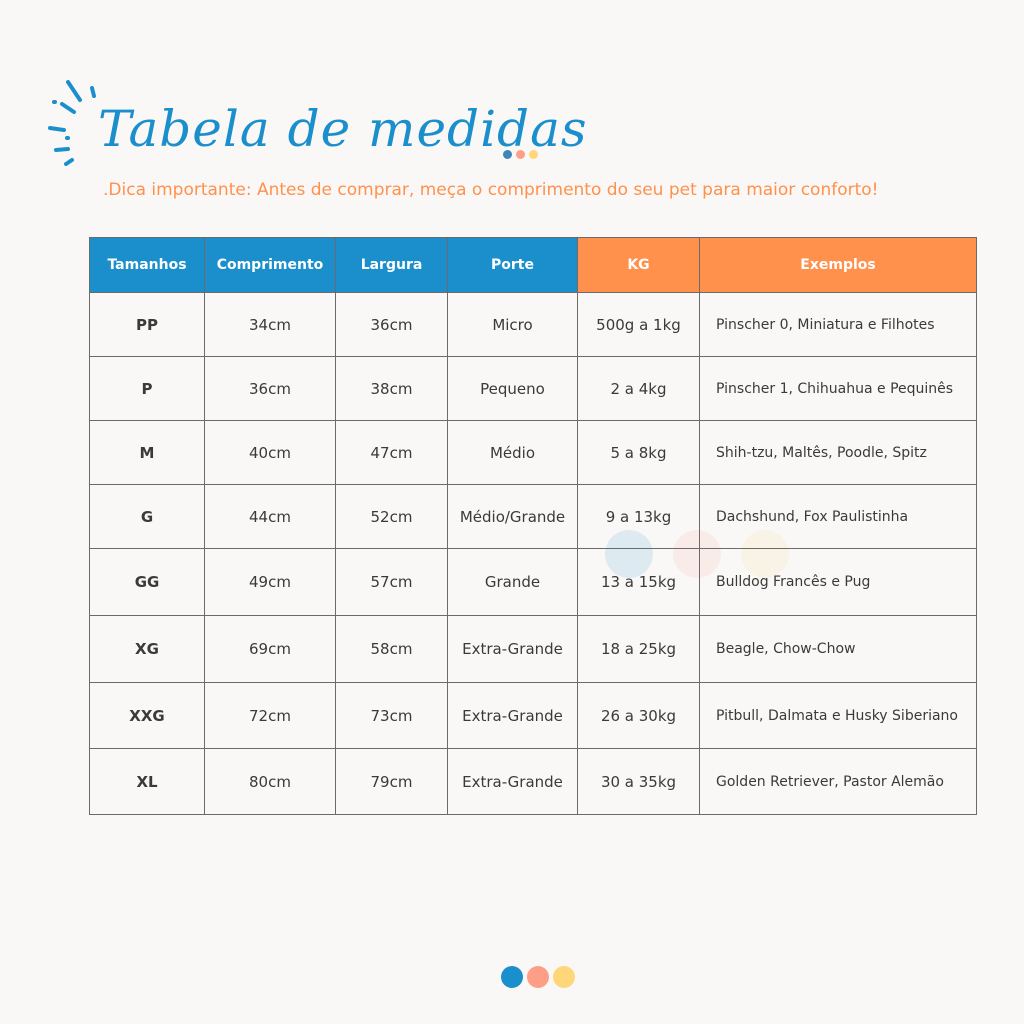 The width and height of the screenshot is (1024, 1024). I want to click on cell-exemplos: Shih-tzu, Maltês, Poodle, Spitz, so click(838, 452).